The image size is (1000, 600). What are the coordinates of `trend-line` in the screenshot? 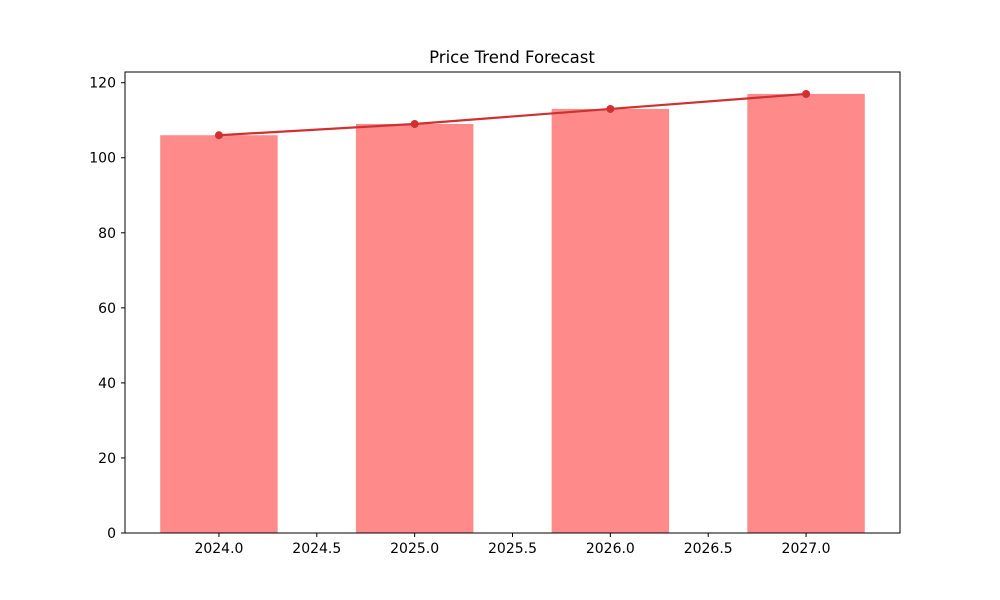 It's located at (512, 114).